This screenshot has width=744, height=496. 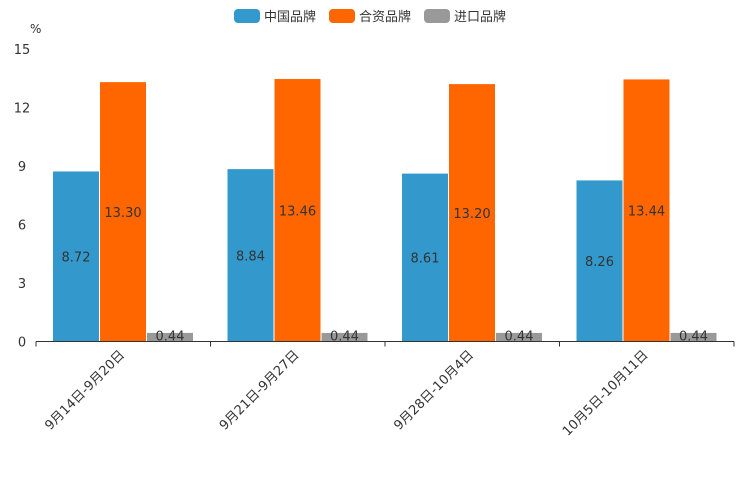 I want to click on x-tick-label: 10月5日-10月11日, so click(x=606, y=394).